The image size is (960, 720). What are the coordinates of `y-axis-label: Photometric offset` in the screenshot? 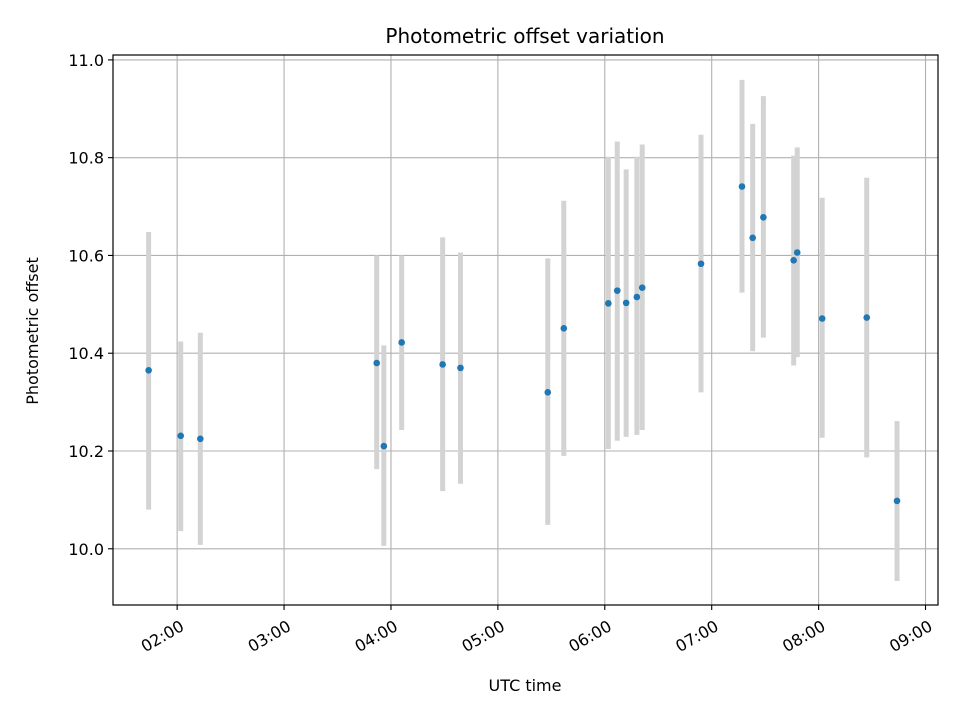 It's located at (32, 331).